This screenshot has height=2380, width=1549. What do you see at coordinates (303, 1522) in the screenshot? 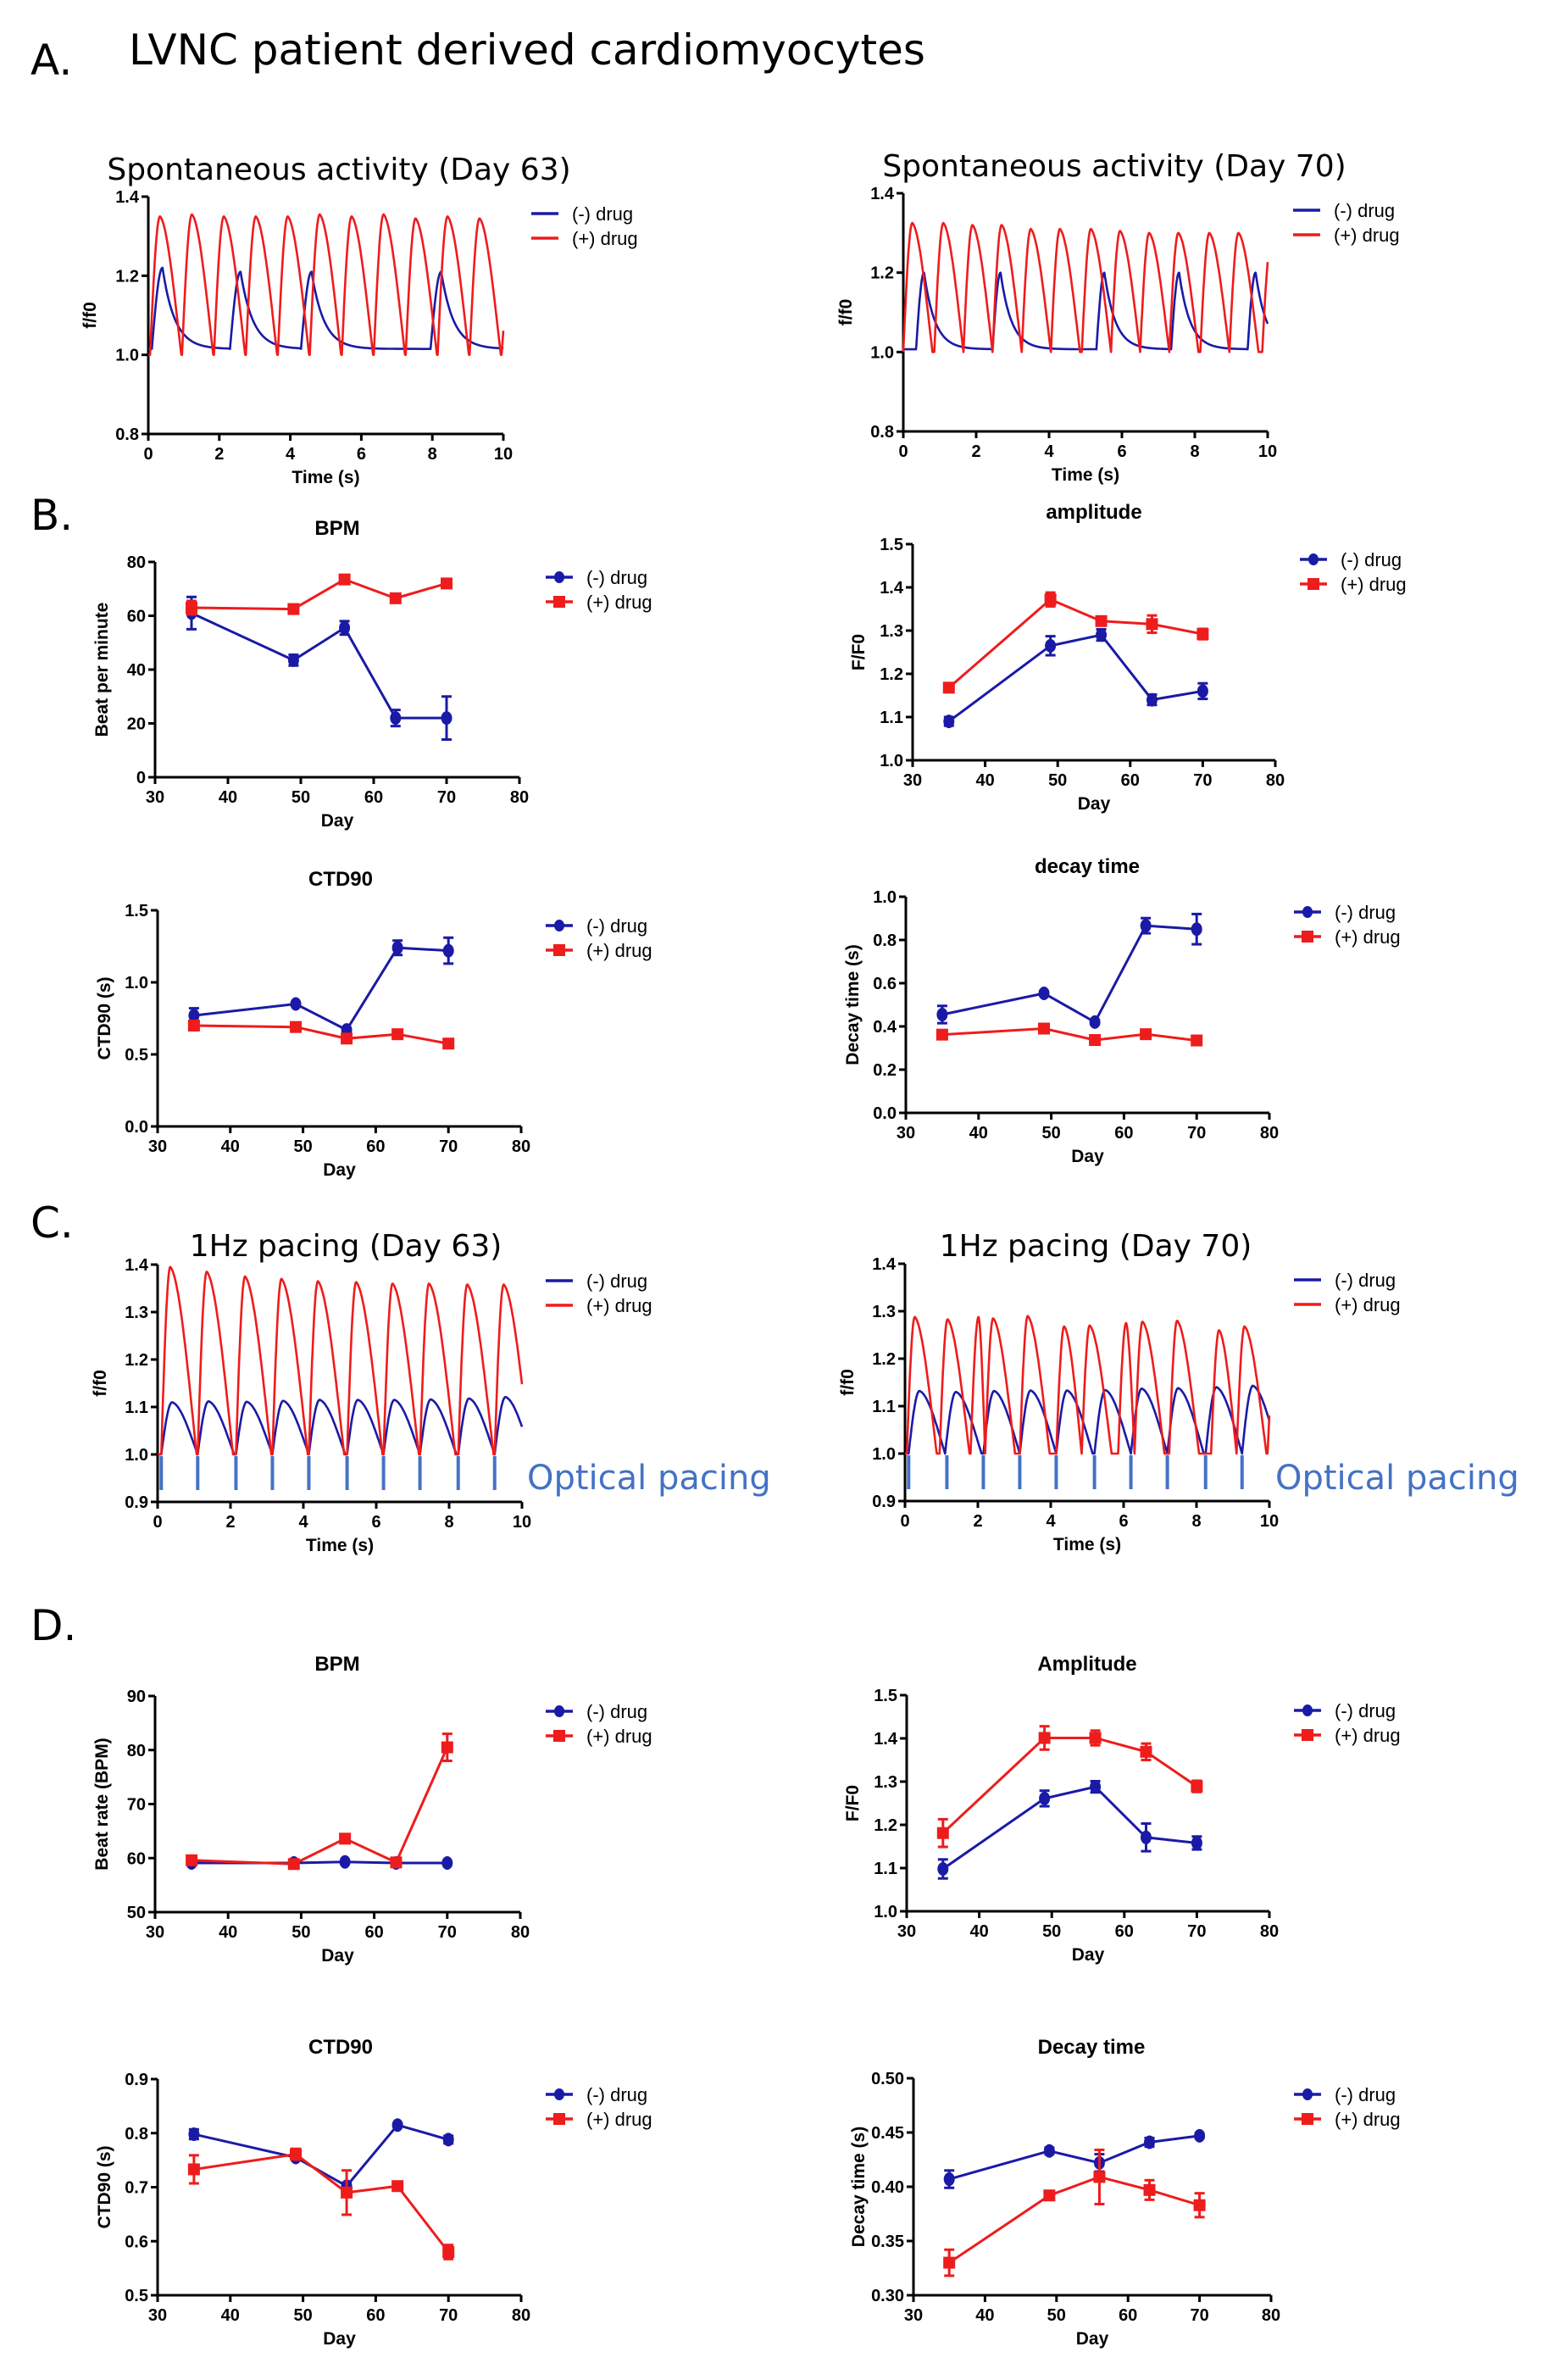
I see `x-tick-label: 4` at bounding box center [303, 1522].